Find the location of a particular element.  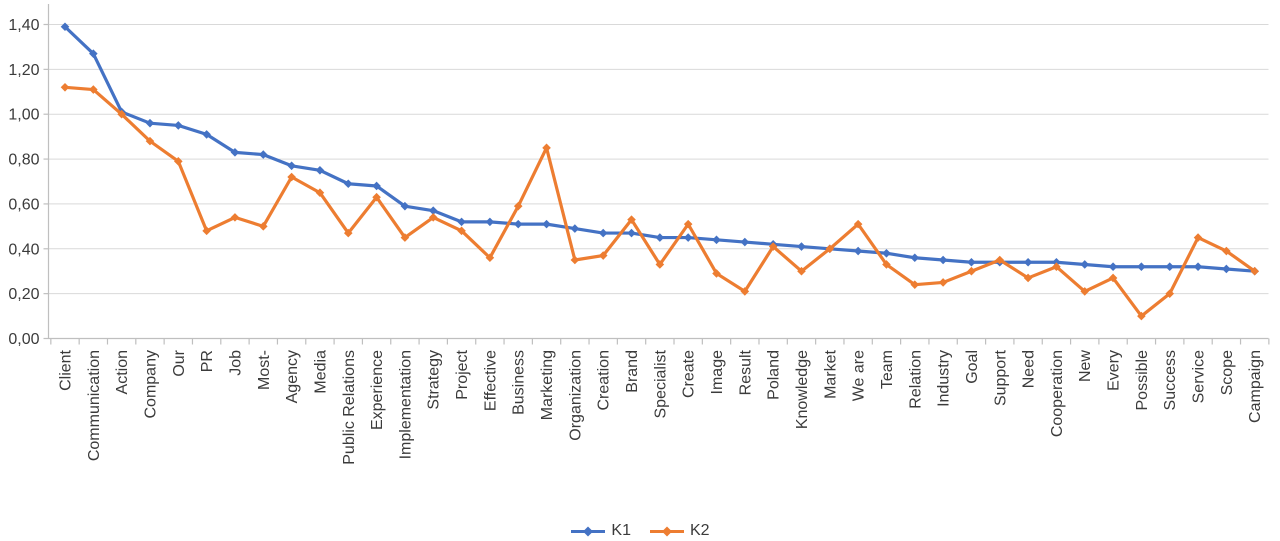

y-axis-label: 0,20 is located at coordinates (23, 294).